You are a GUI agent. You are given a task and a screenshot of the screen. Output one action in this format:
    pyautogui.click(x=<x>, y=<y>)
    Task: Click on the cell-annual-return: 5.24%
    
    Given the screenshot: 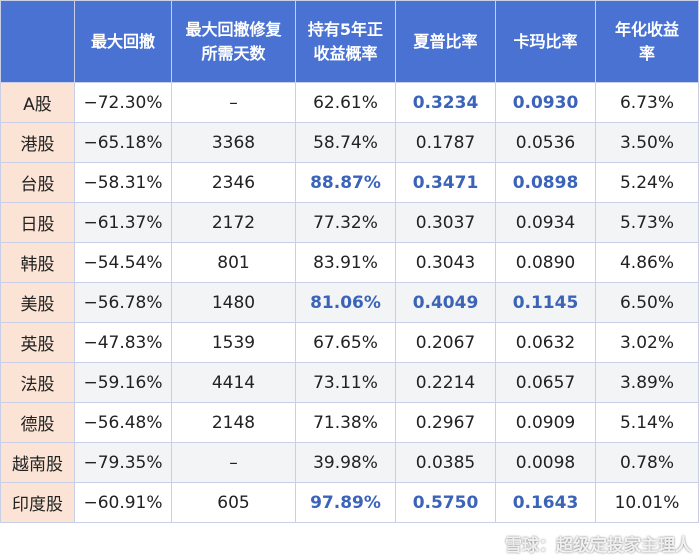 What is the action you would take?
    pyautogui.click(x=647, y=182)
    